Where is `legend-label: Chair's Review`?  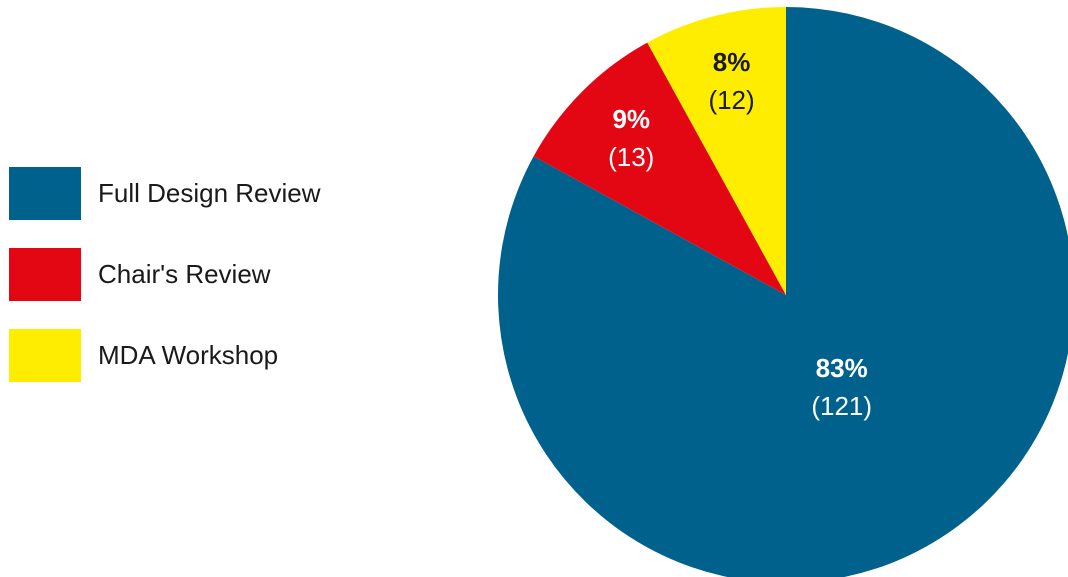 legend-label: Chair's Review is located at coordinates (184, 274).